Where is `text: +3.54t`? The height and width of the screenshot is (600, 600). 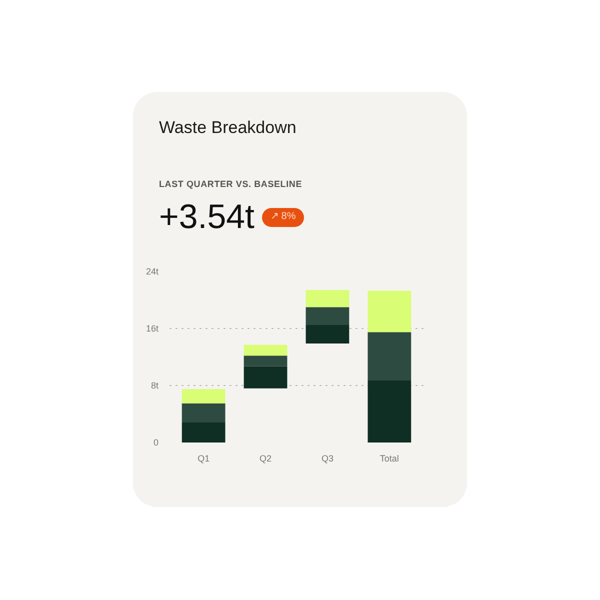 text: +3.54t is located at coordinates (206, 217).